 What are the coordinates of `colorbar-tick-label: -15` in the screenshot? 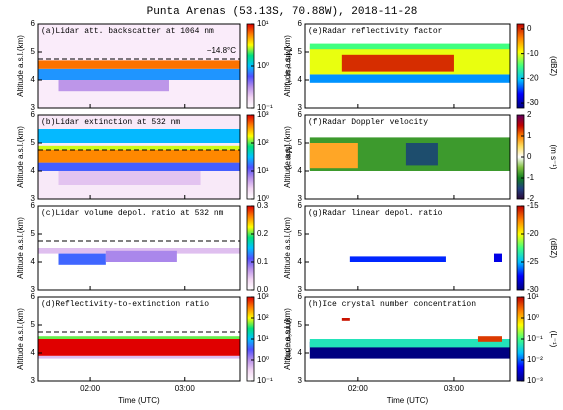 It's located at (533, 205).